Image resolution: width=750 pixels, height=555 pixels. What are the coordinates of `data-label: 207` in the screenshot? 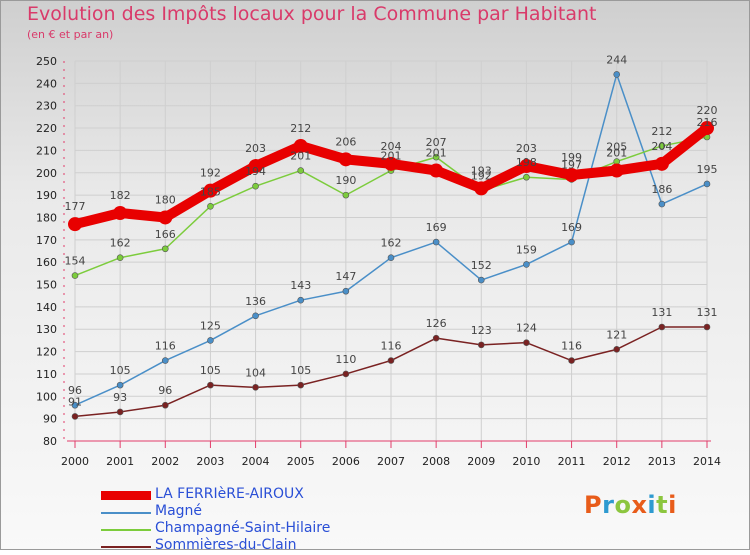 It's located at (436, 142).